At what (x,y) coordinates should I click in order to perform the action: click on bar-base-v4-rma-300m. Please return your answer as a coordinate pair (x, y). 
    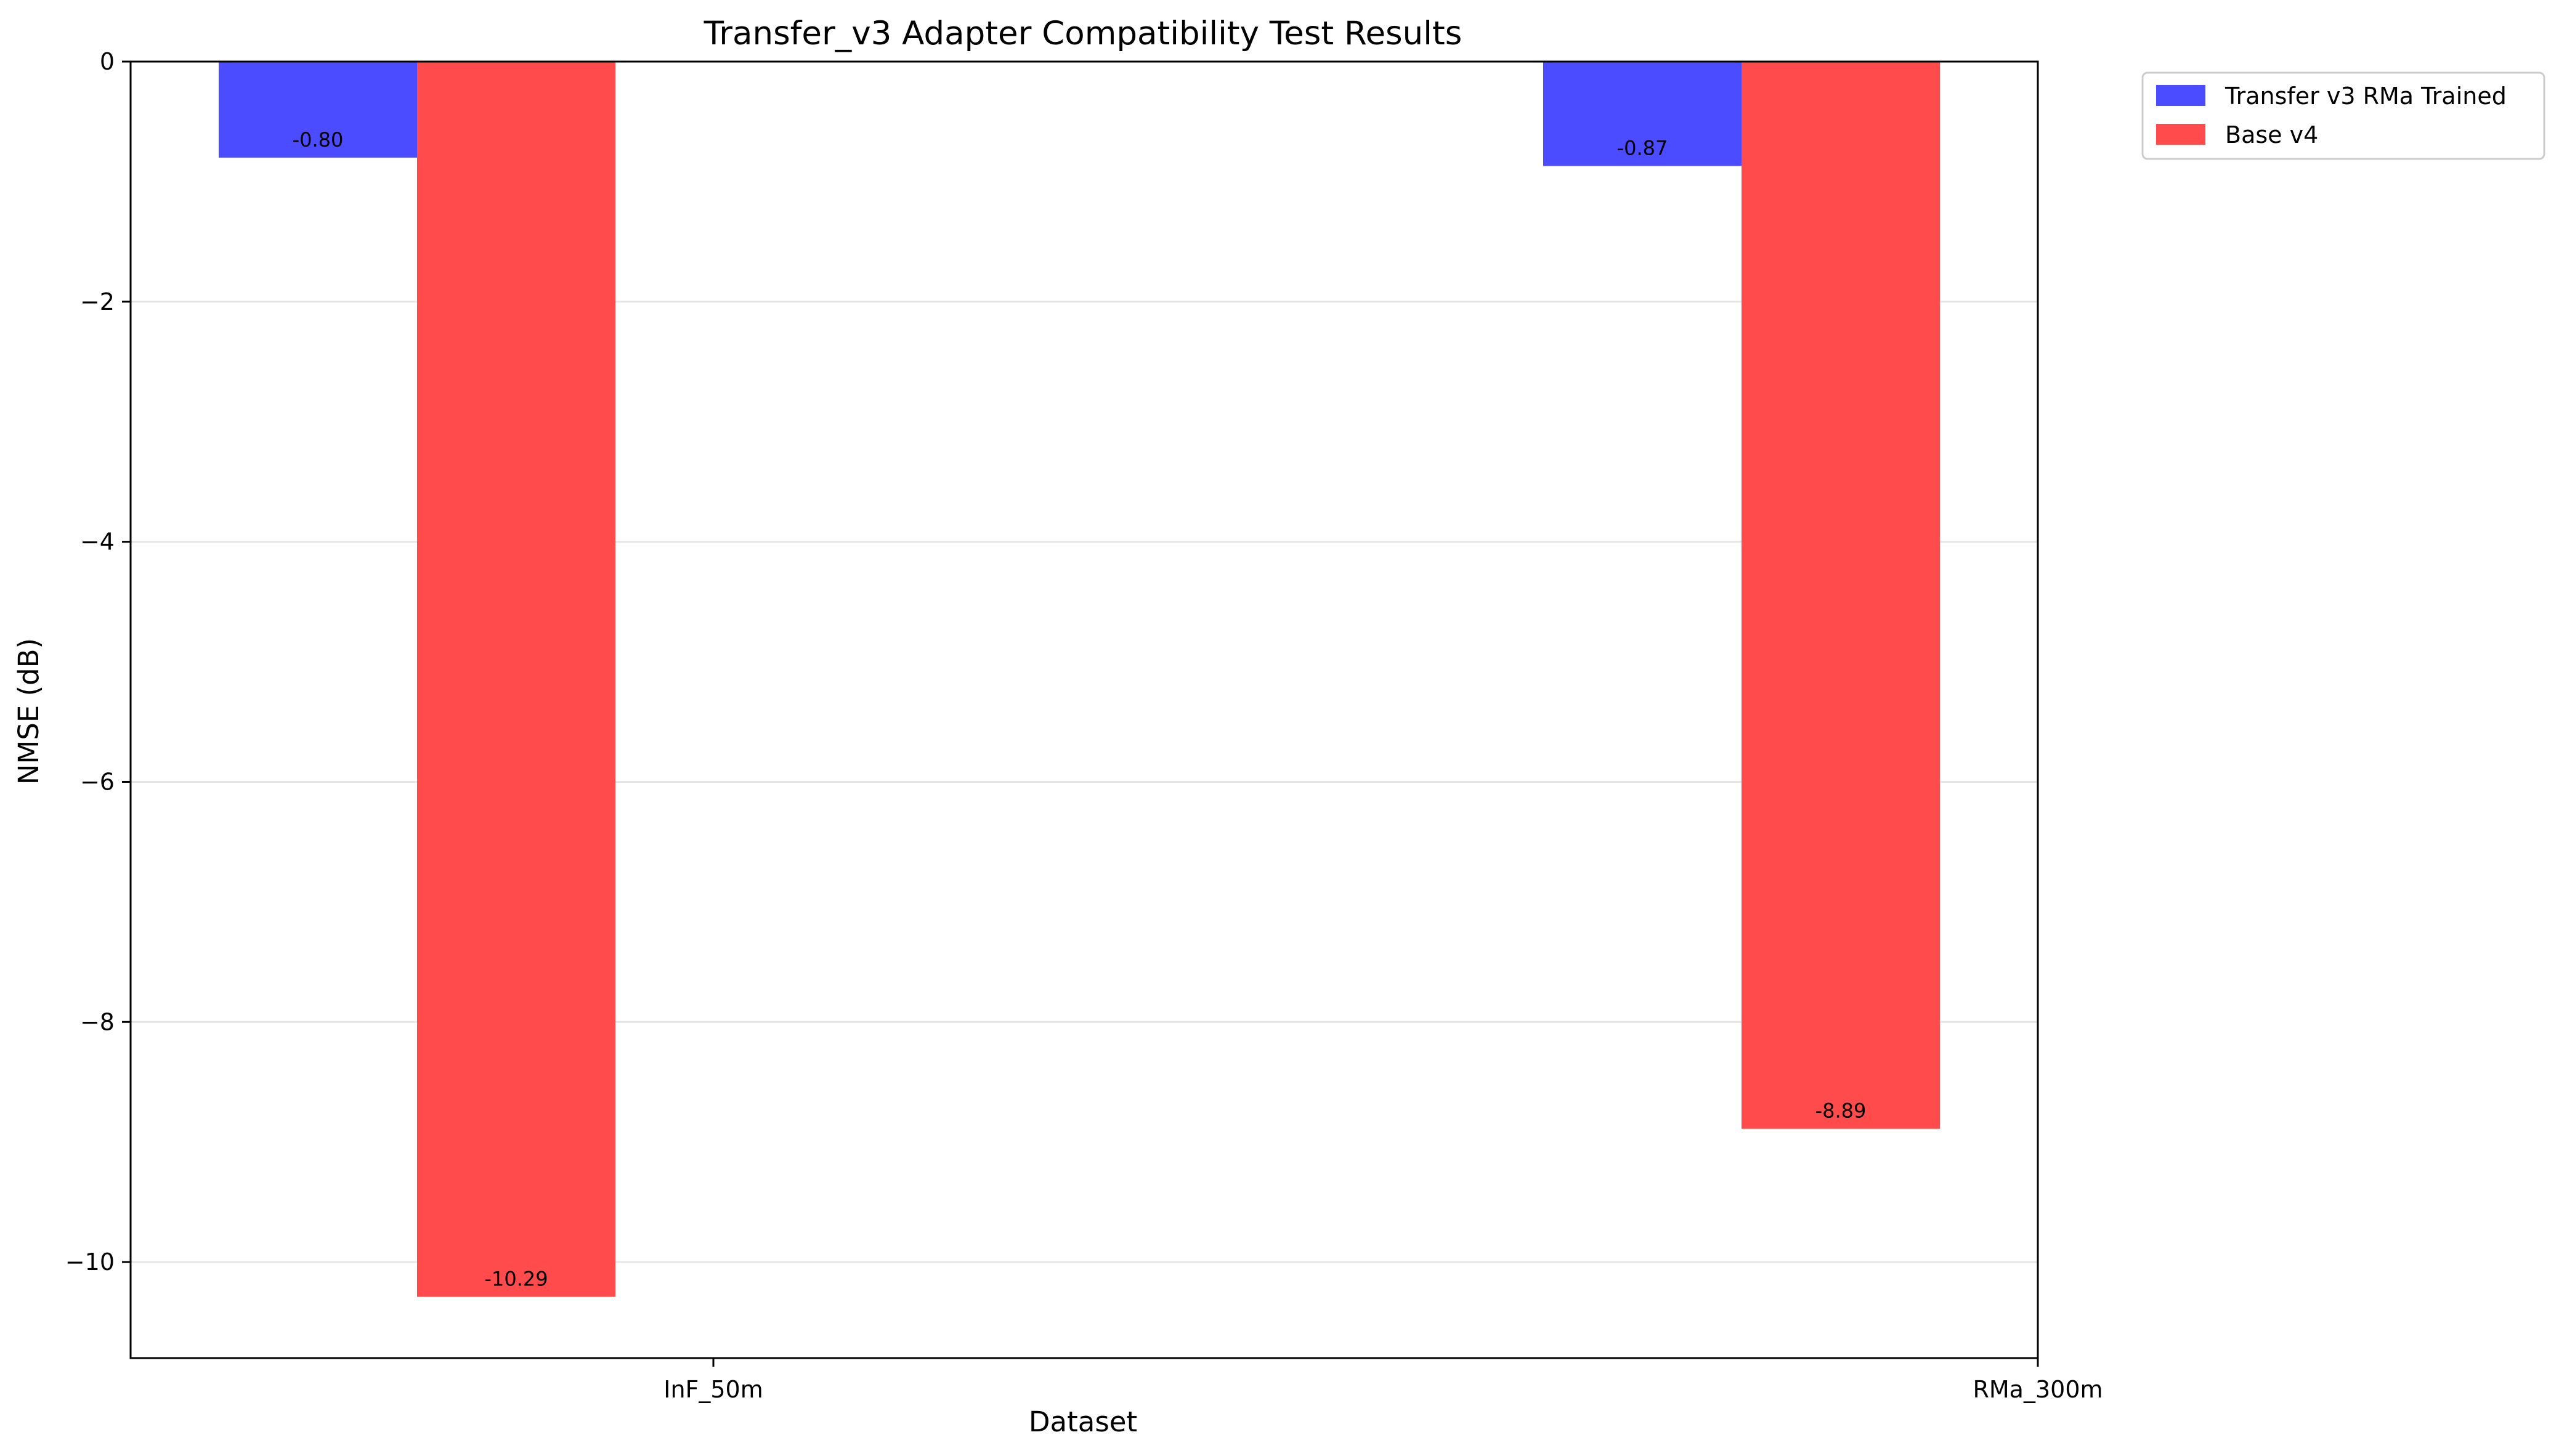
    Looking at the image, I should click on (1841, 595).